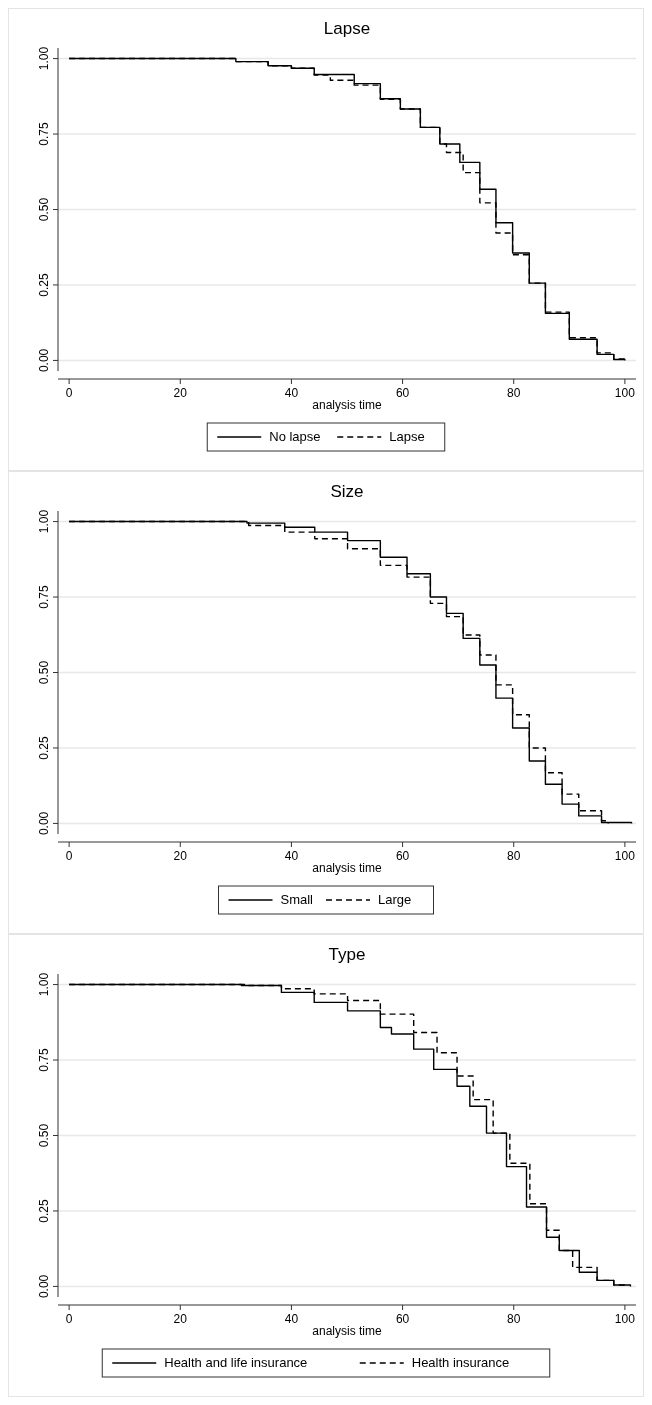 The image size is (652, 1405). Describe the element at coordinates (407, 436) in the screenshot. I see `legend-label: Lapse` at that location.